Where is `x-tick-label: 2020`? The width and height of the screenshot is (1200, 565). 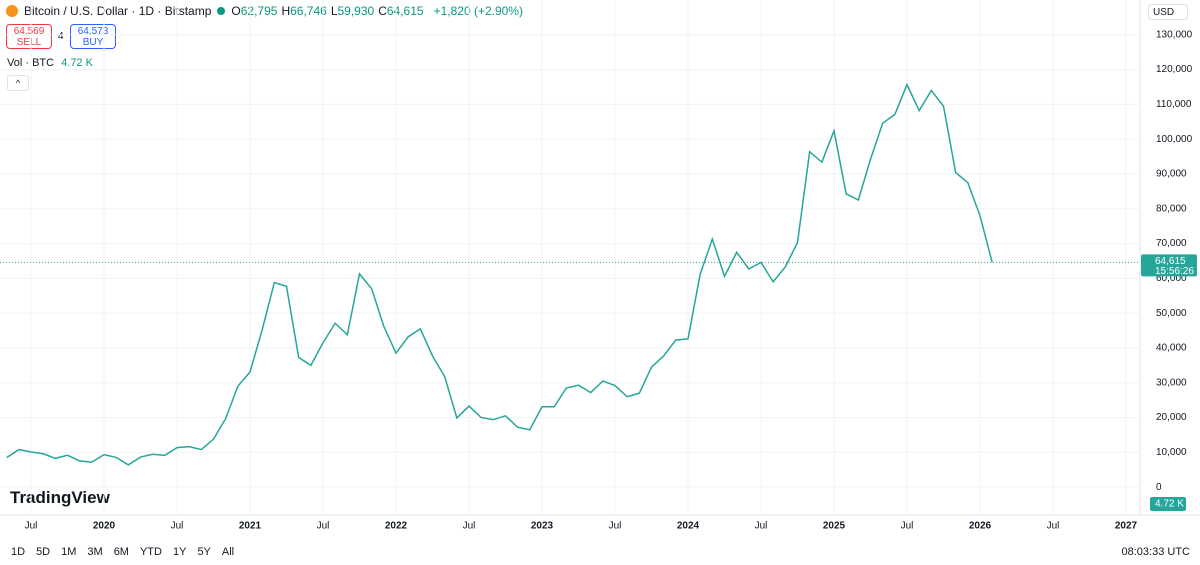 x-tick-label: 2020 is located at coordinates (104, 526).